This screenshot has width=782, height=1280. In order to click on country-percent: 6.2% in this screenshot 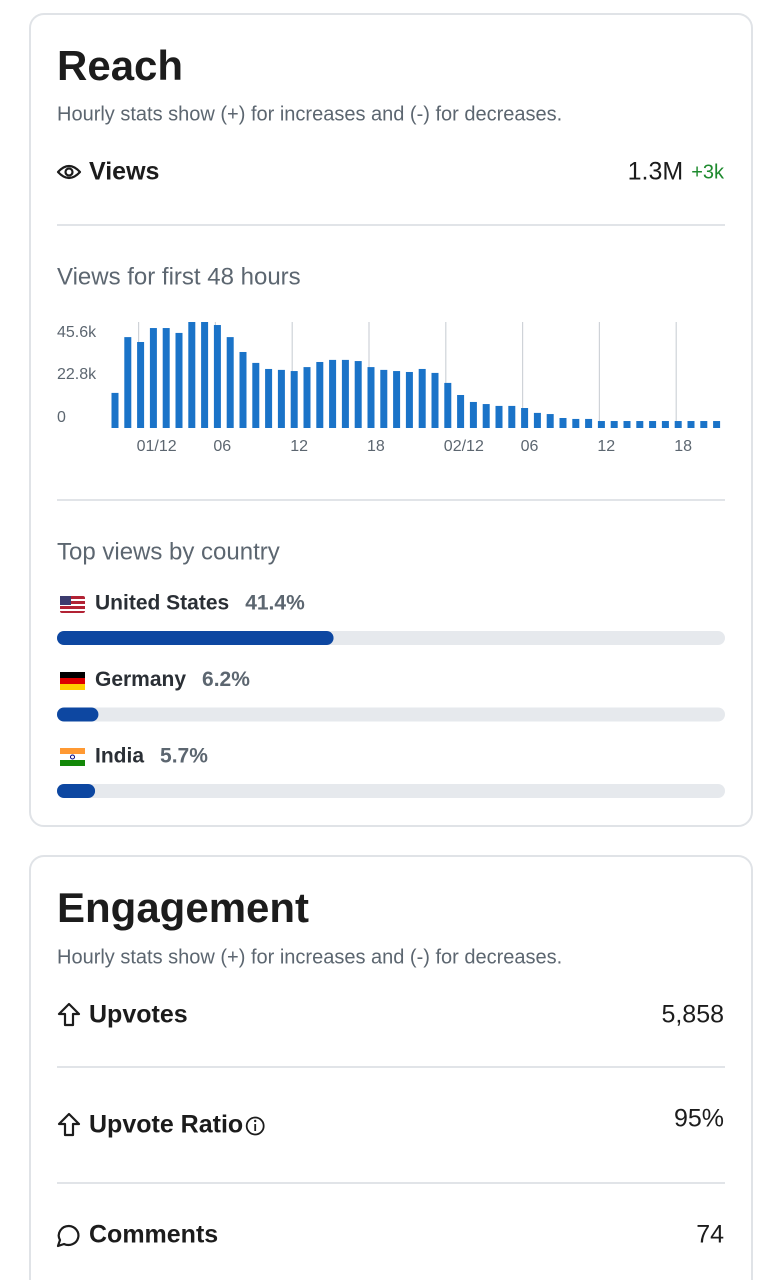, I will do `click(226, 679)`.